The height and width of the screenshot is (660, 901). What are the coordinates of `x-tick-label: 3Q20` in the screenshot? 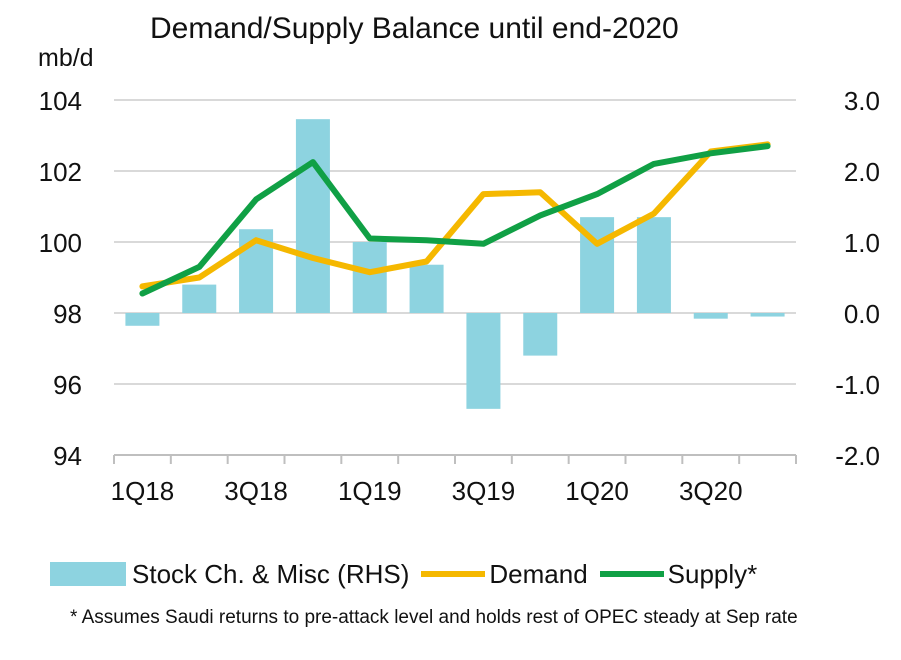 It's located at (711, 491).